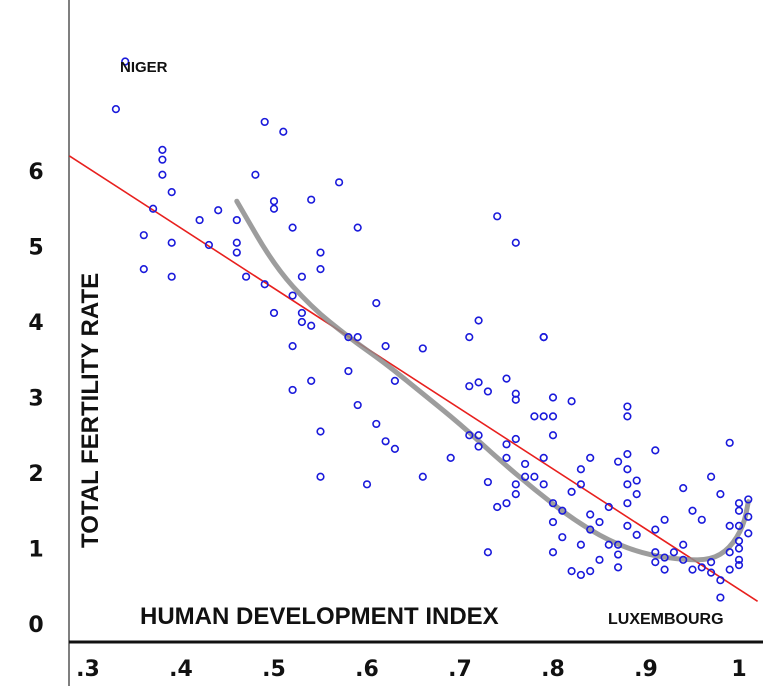 The height and width of the screenshot is (686, 763). What do you see at coordinates (553, 669) in the screenshot?
I see `x-tick-label: .8` at bounding box center [553, 669].